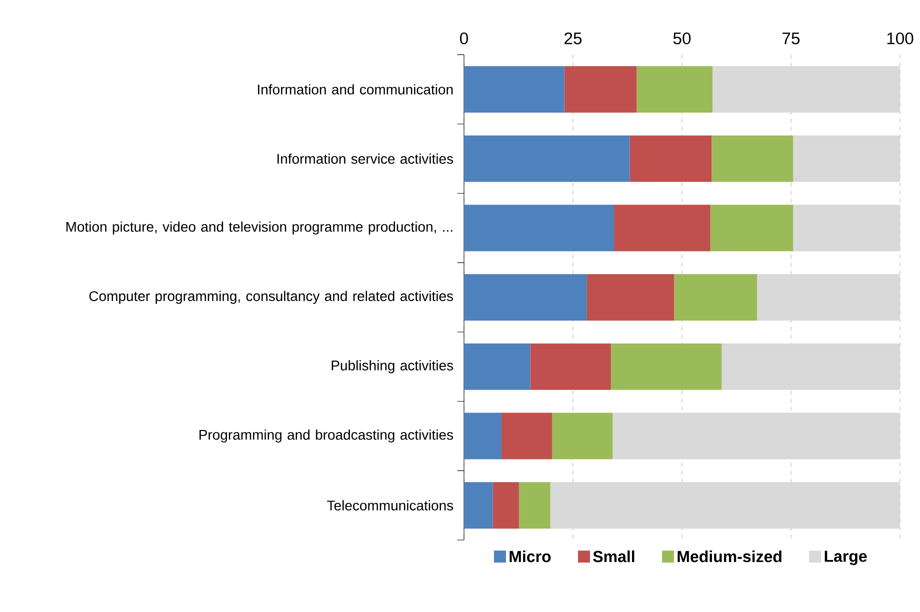 The image size is (920, 612). Describe the element at coordinates (393, 367) in the screenshot. I see `y-tick-label: Publishing activities` at that location.